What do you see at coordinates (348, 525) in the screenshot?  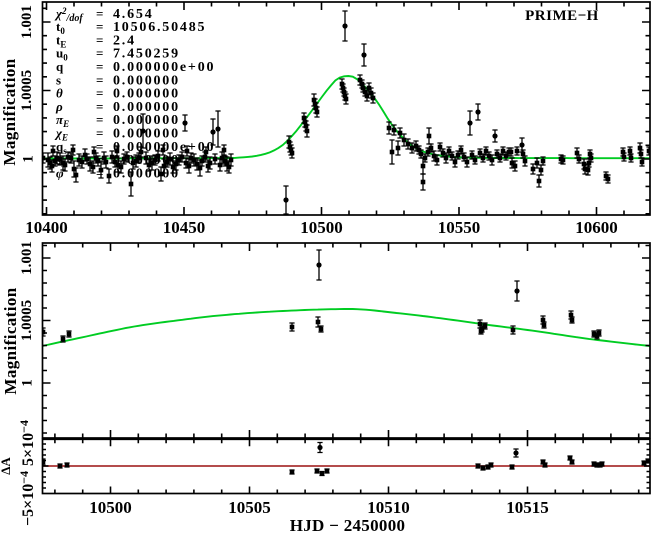 I see `svg-text: HJD − 2450000` at bounding box center [348, 525].